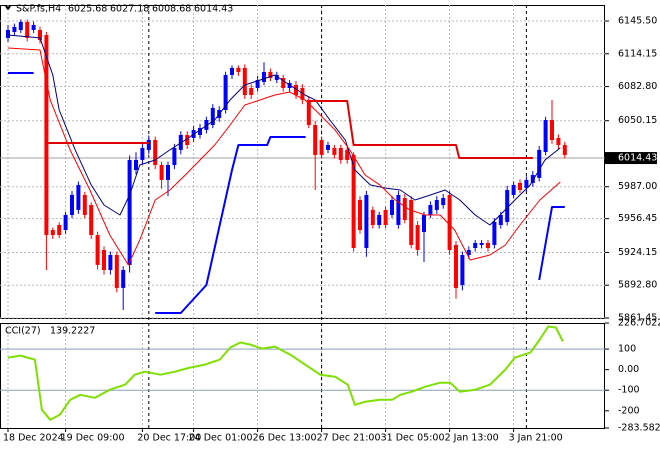 The width and height of the screenshot is (660, 450). What do you see at coordinates (472, 438) in the screenshot?
I see `x-tick-label: 2 Jan 13:00` at bounding box center [472, 438].